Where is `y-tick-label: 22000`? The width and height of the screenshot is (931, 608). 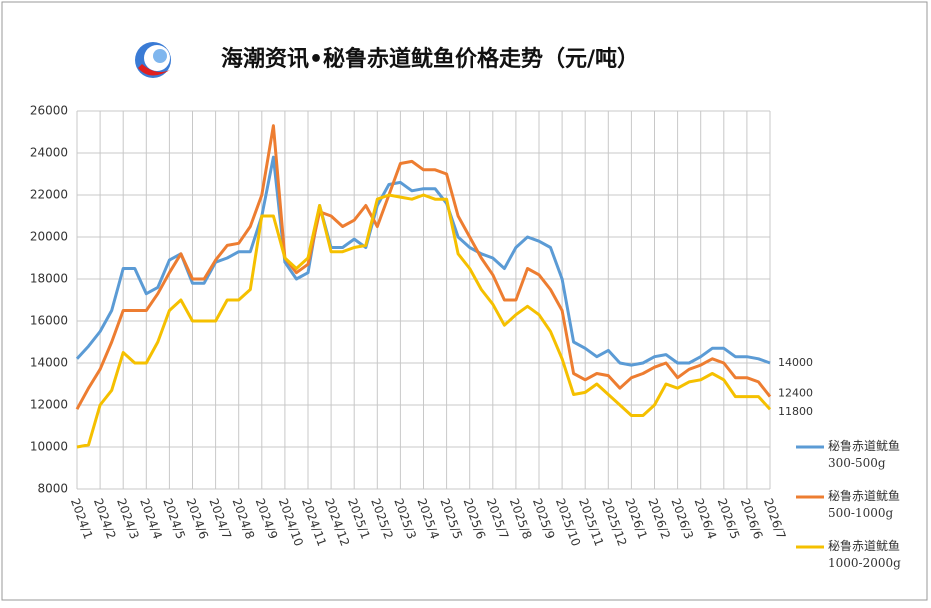
y-tick-label: 22000 is located at coordinates (49, 195).